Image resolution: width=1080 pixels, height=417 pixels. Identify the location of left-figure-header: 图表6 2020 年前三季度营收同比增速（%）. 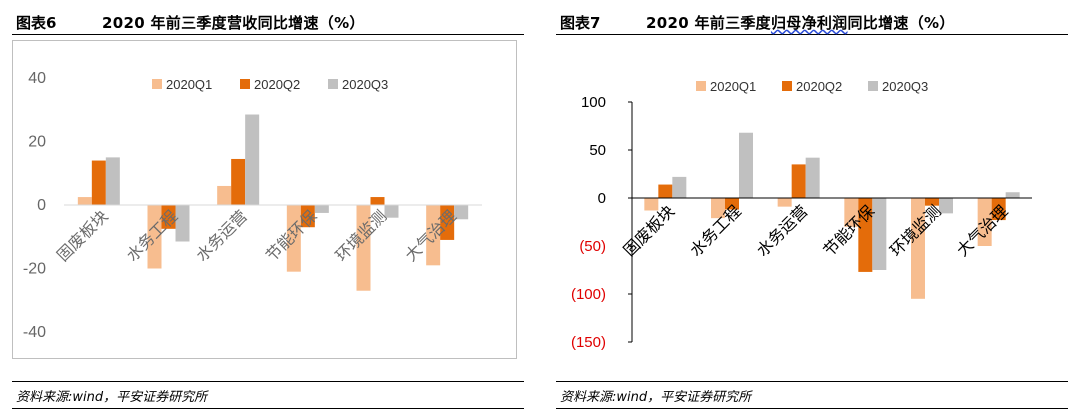
(268, 21).